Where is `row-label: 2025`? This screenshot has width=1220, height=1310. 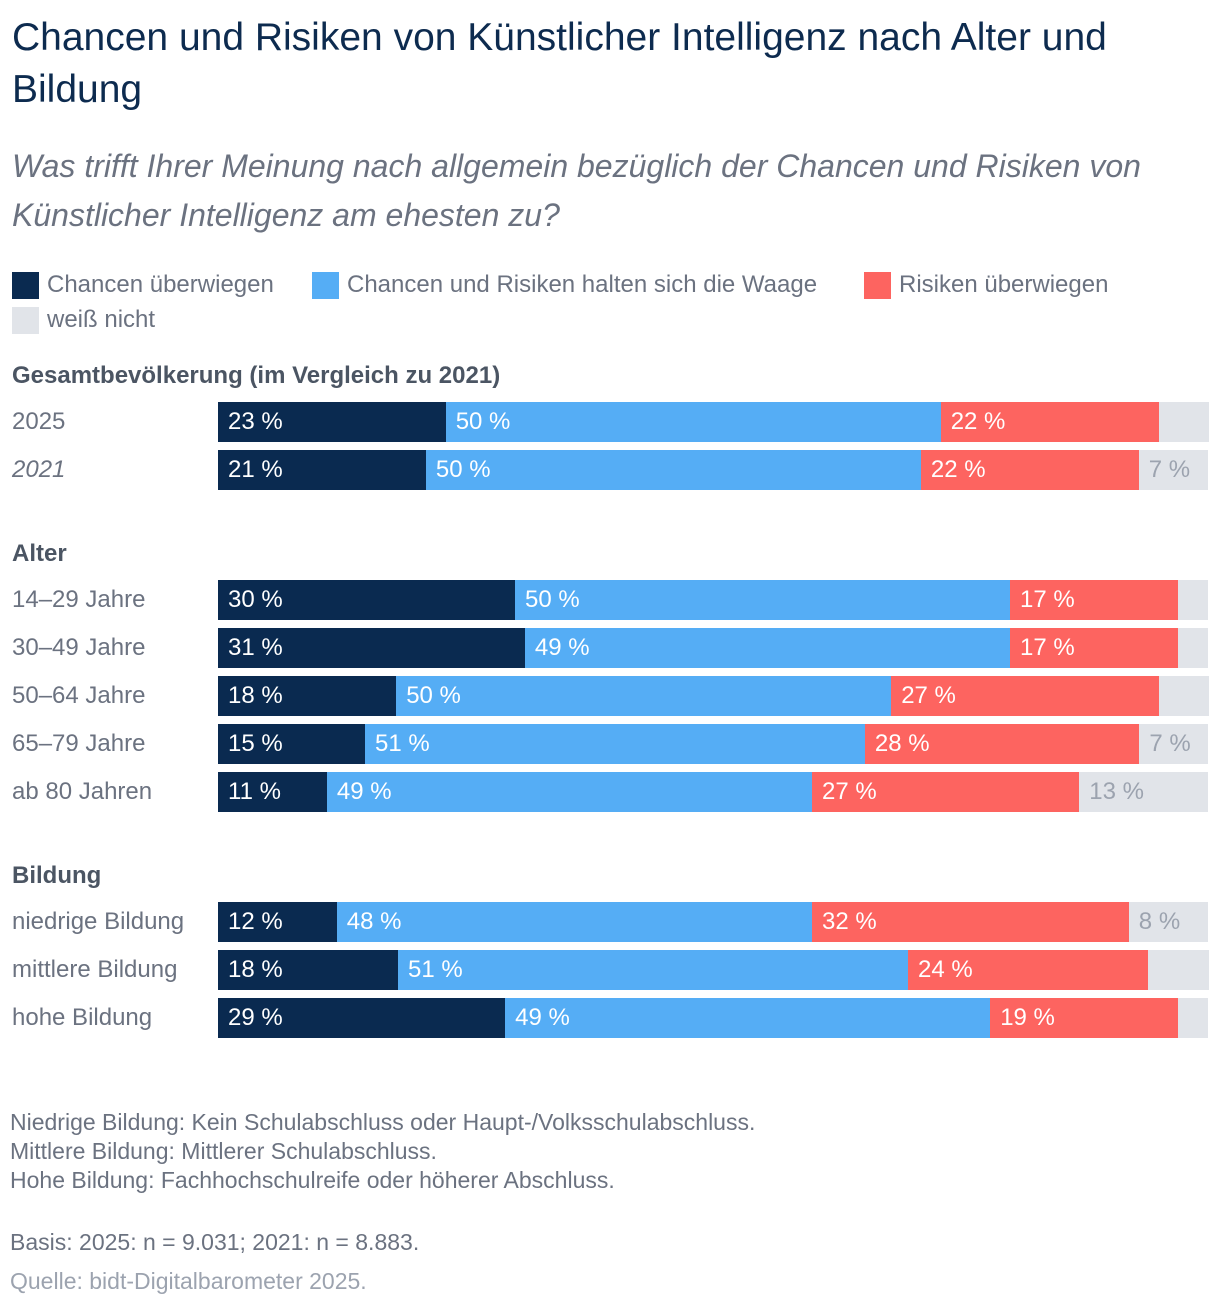 row-label: 2025 is located at coordinates (39, 421).